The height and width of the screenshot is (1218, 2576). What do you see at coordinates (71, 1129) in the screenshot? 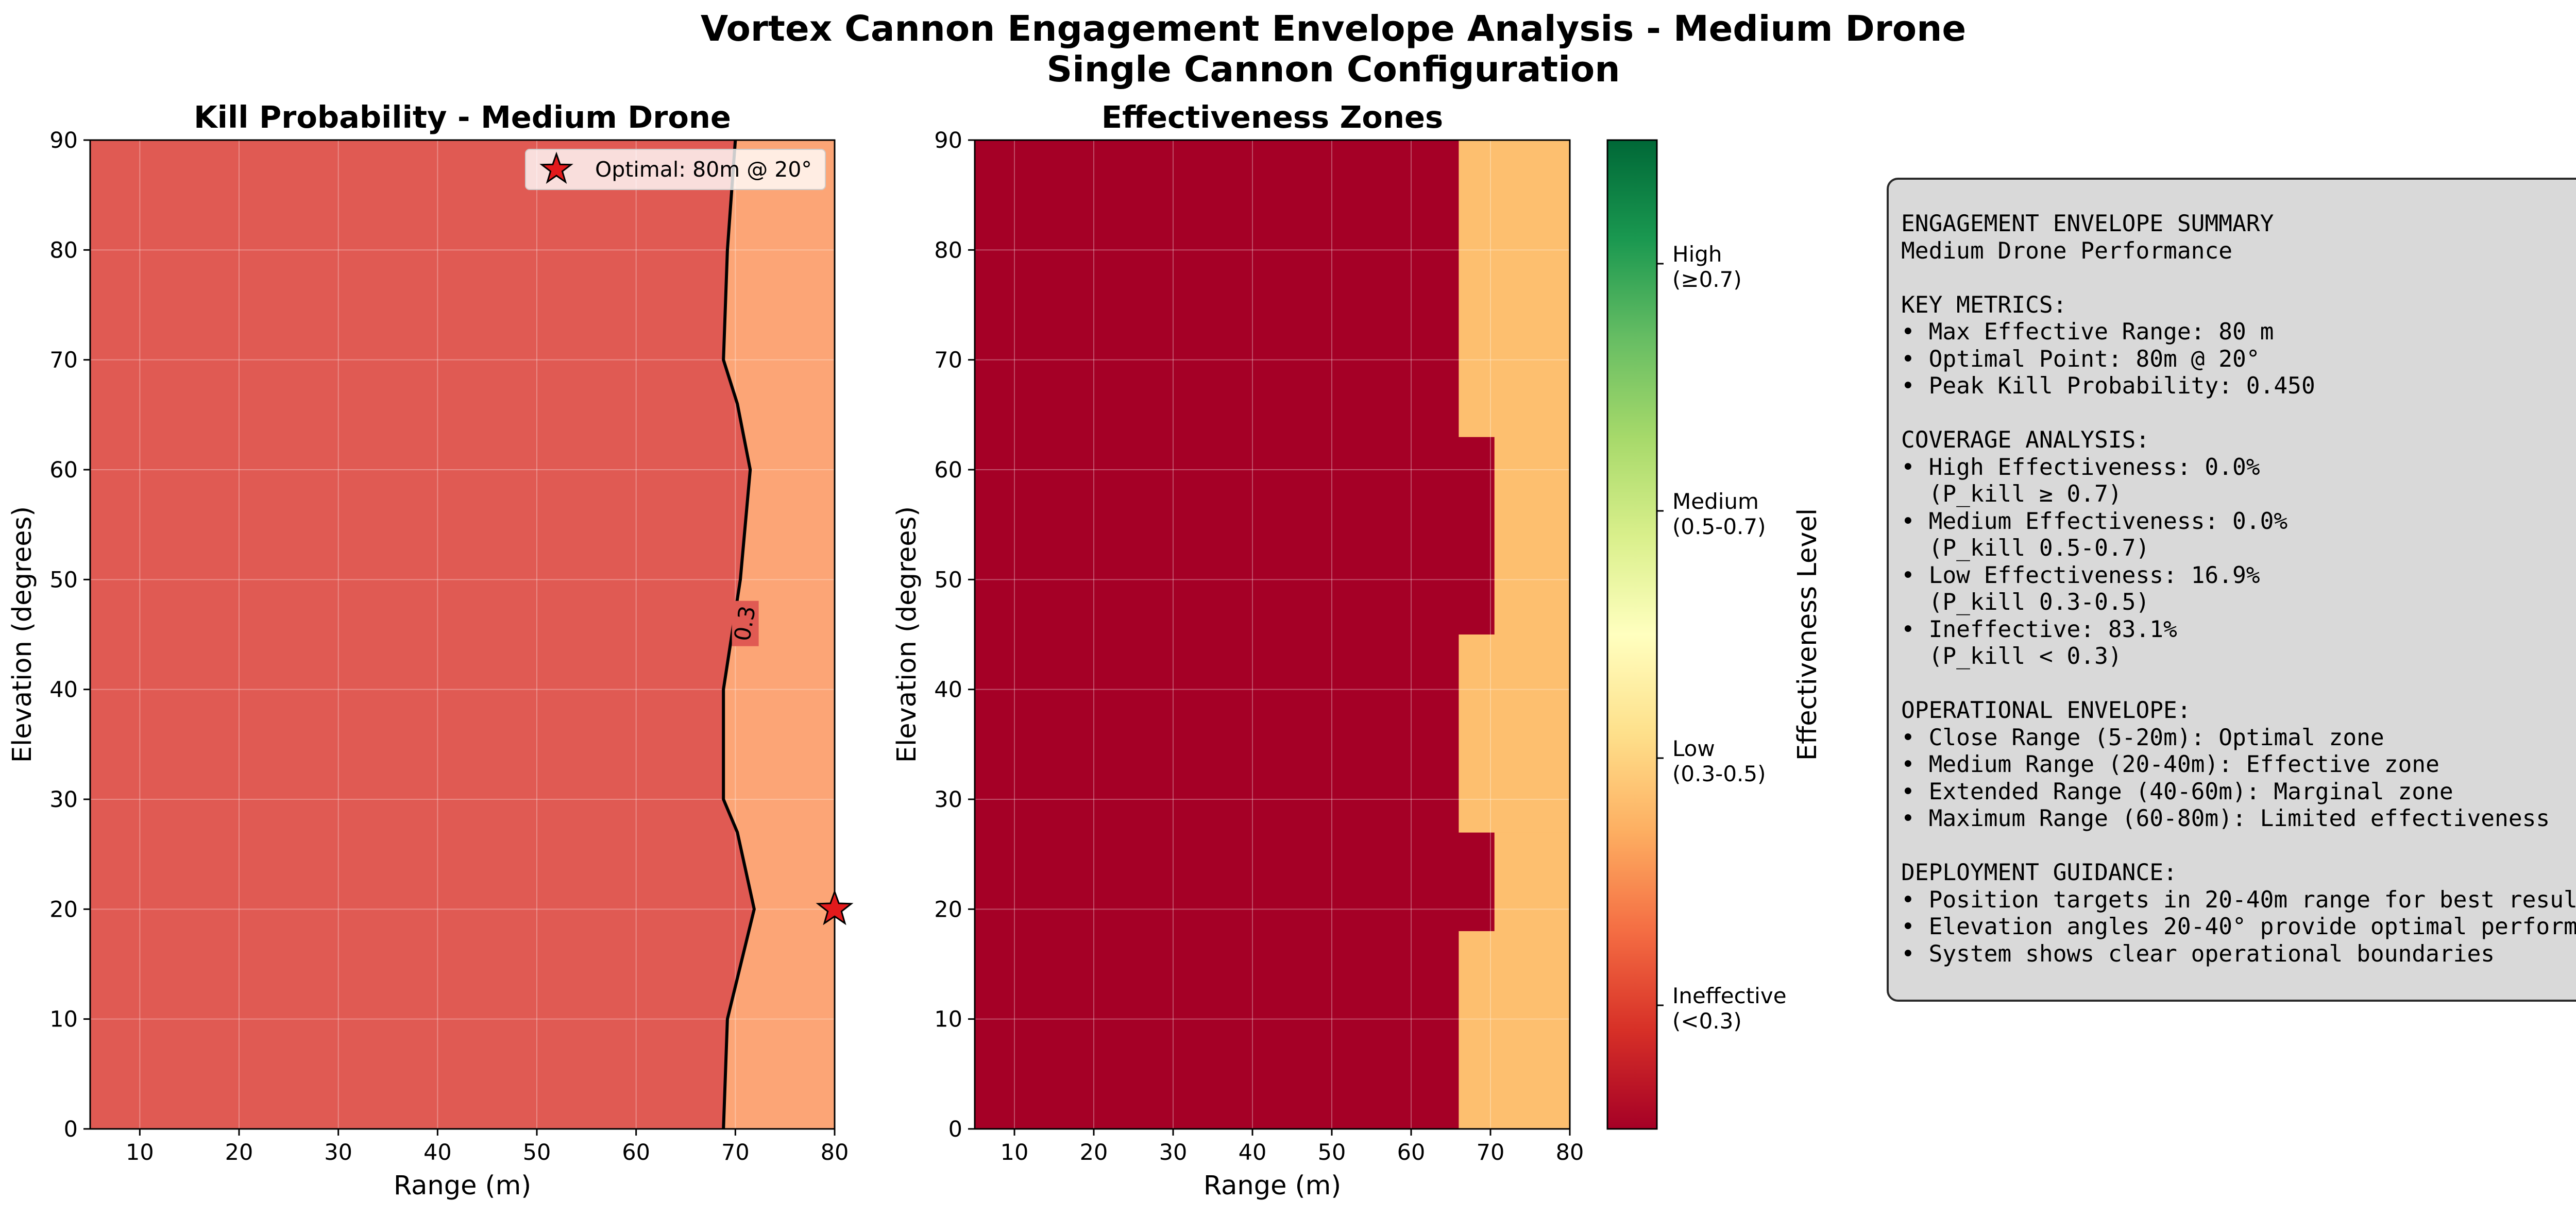
I see `left-ytick-label: 0` at bounding box center [71, 1129].